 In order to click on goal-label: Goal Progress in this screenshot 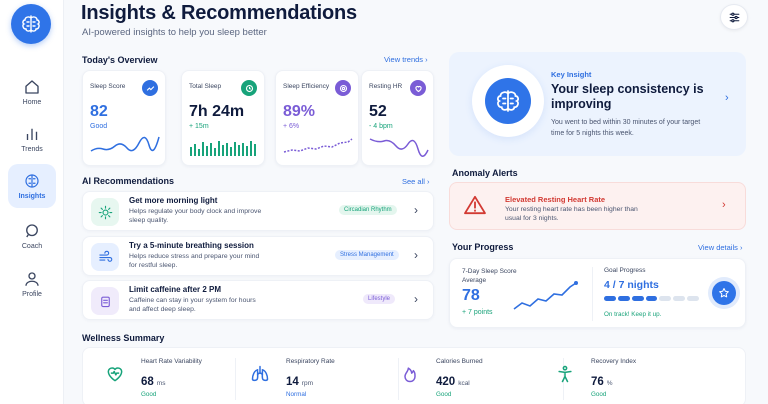, I will do `click(625, 270)`.